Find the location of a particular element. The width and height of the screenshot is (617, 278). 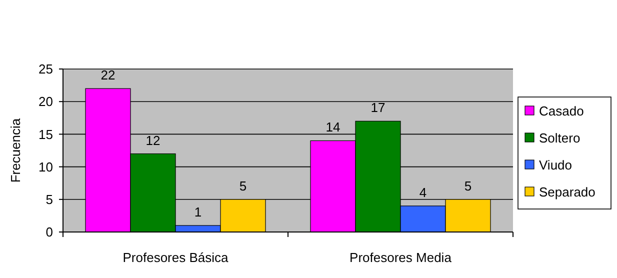

y-tick-label: 20 is located at coordinates (45, 102).